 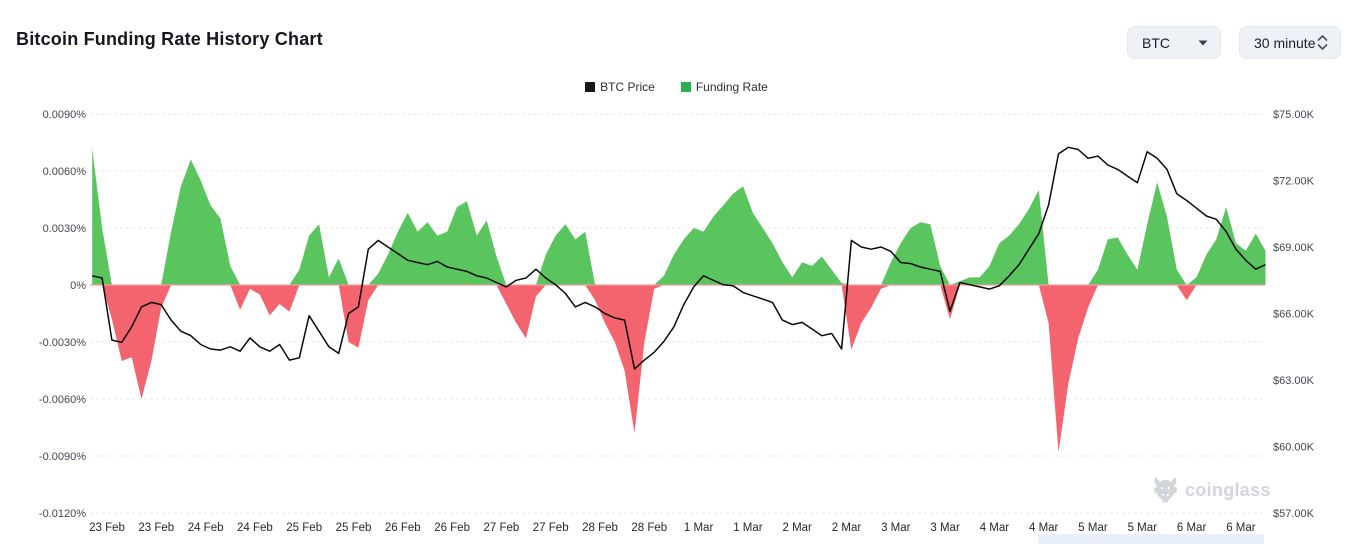 What do you see at coordinates (731, 87) in the screenshot?
I see `legend-label-funding-rate: Funding Rate` at bounding box center [731, 87].